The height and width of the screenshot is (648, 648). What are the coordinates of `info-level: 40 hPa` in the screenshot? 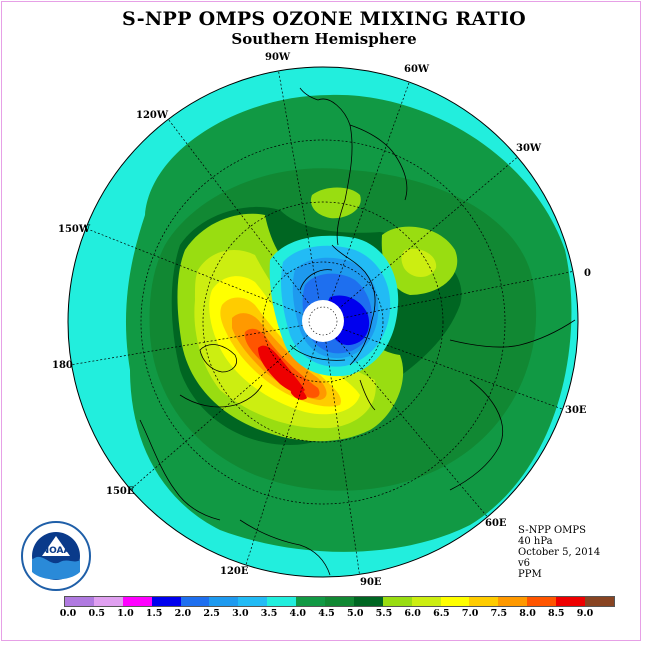 It's located at (535, 541).